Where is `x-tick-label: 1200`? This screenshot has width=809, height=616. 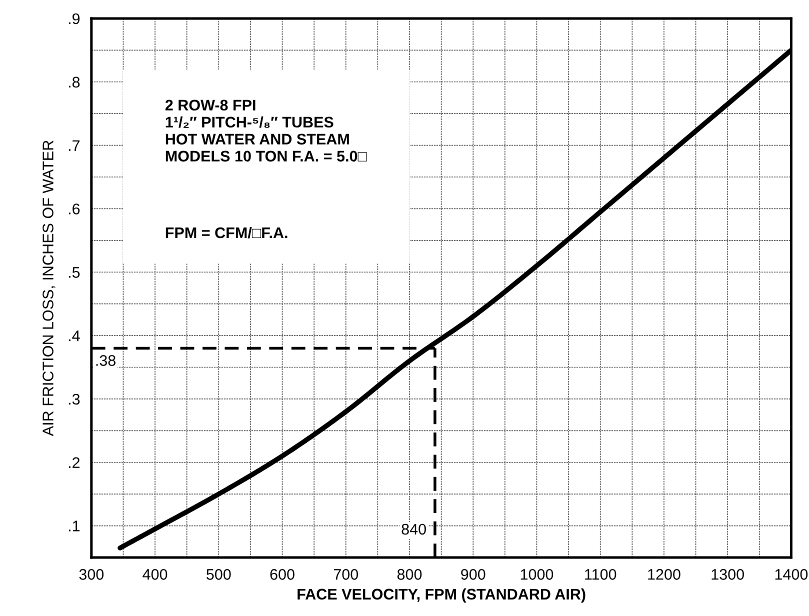
x-tick-label: 1200 is located at coordinates (664, 574).